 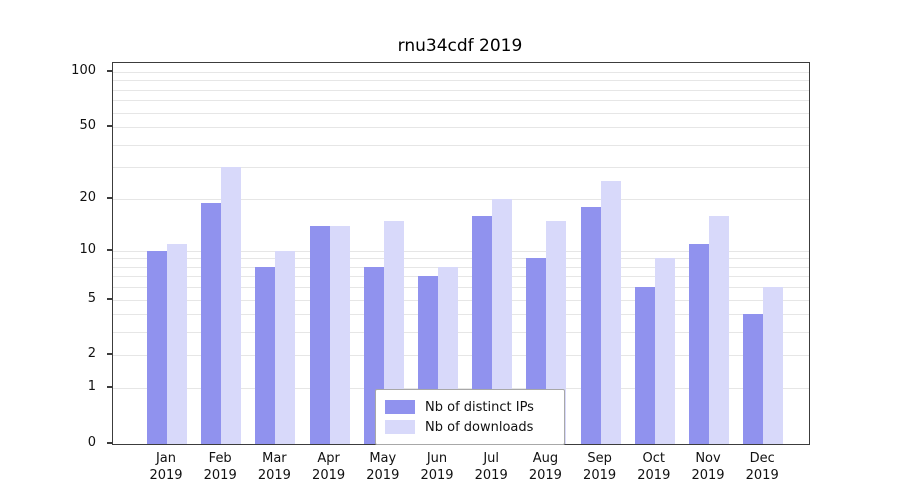 I want to click on bar-downloads-may, so click(x=393, y=332).